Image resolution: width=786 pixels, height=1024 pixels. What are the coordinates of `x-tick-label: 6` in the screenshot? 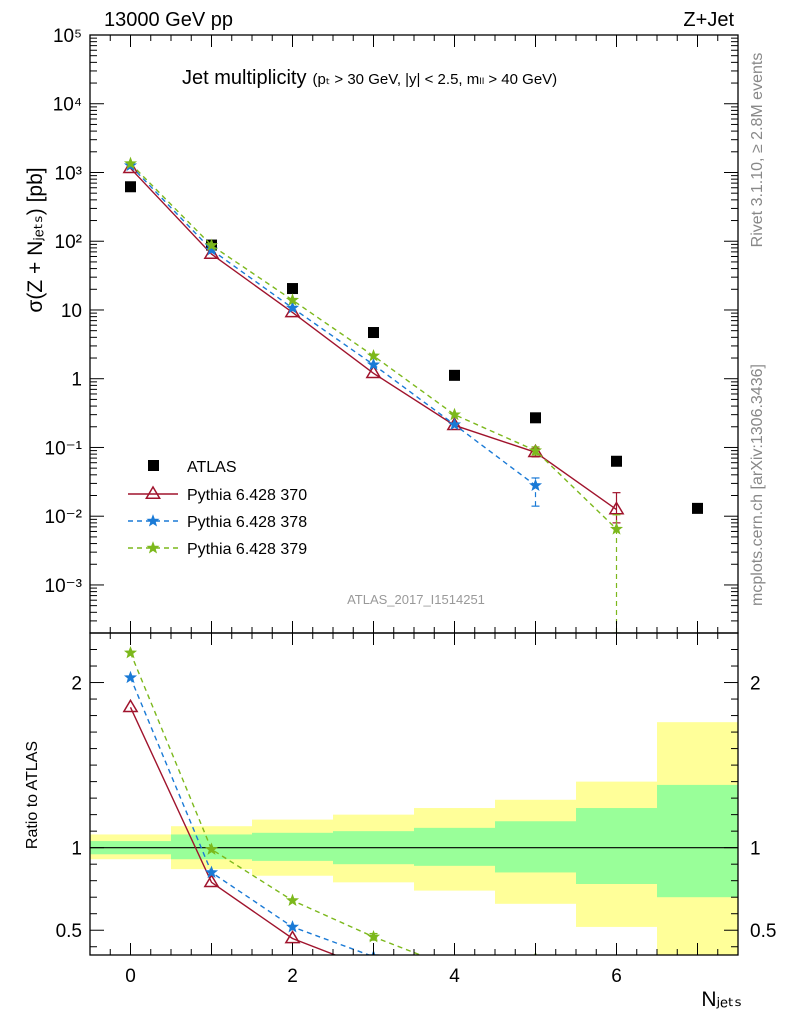 It's located at (616, 976).